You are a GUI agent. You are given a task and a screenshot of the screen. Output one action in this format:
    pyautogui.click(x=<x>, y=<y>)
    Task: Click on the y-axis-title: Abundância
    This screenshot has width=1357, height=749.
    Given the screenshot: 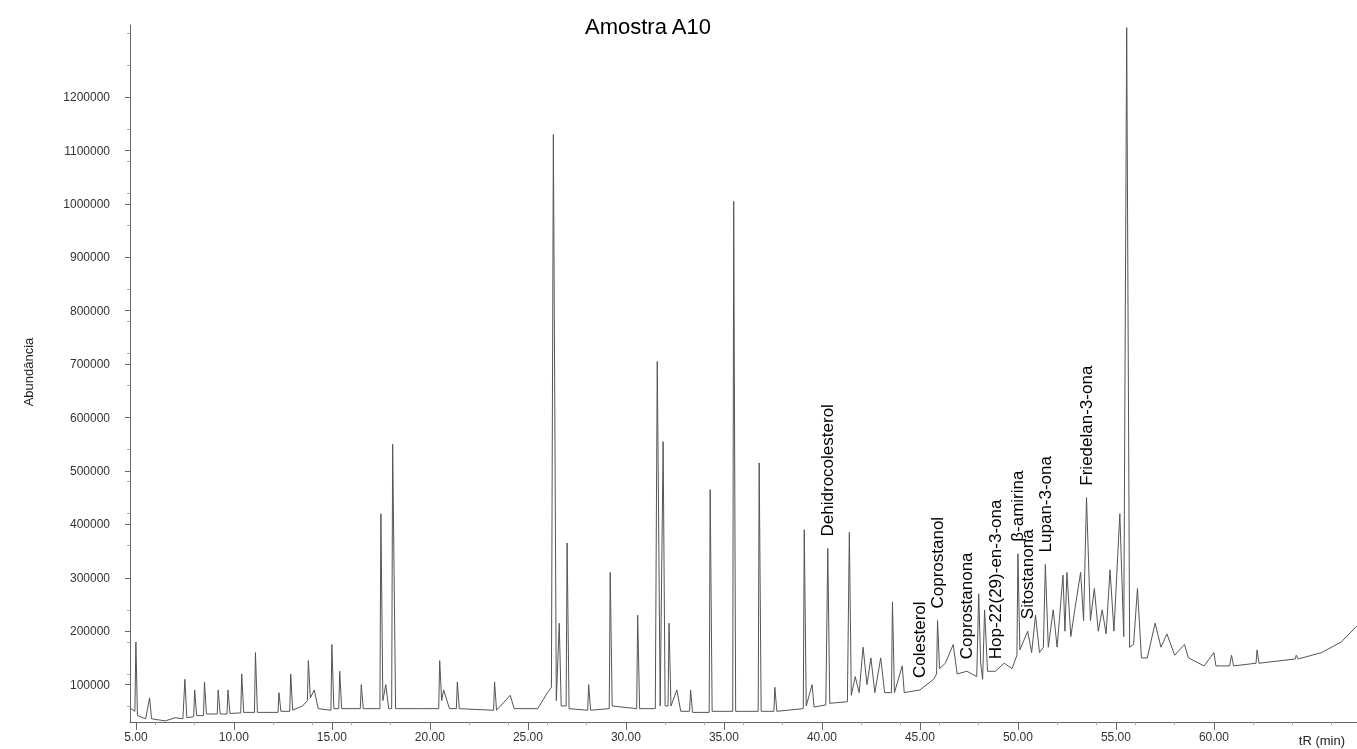 What is the action you would take?
    pyautogui.click(x=28, y=371)
    